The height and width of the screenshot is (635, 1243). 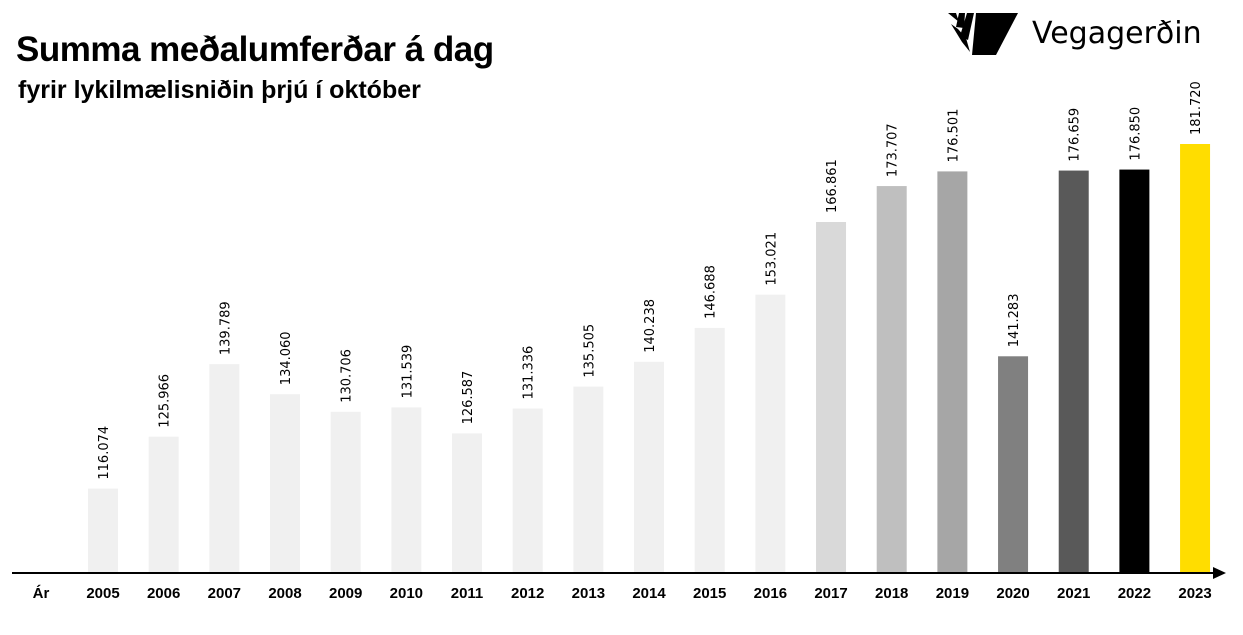 What do you see at coordinates (770, 593) in the screenshot?
I see `x-tick-2016: 2016` at bounding box center [770, 593].